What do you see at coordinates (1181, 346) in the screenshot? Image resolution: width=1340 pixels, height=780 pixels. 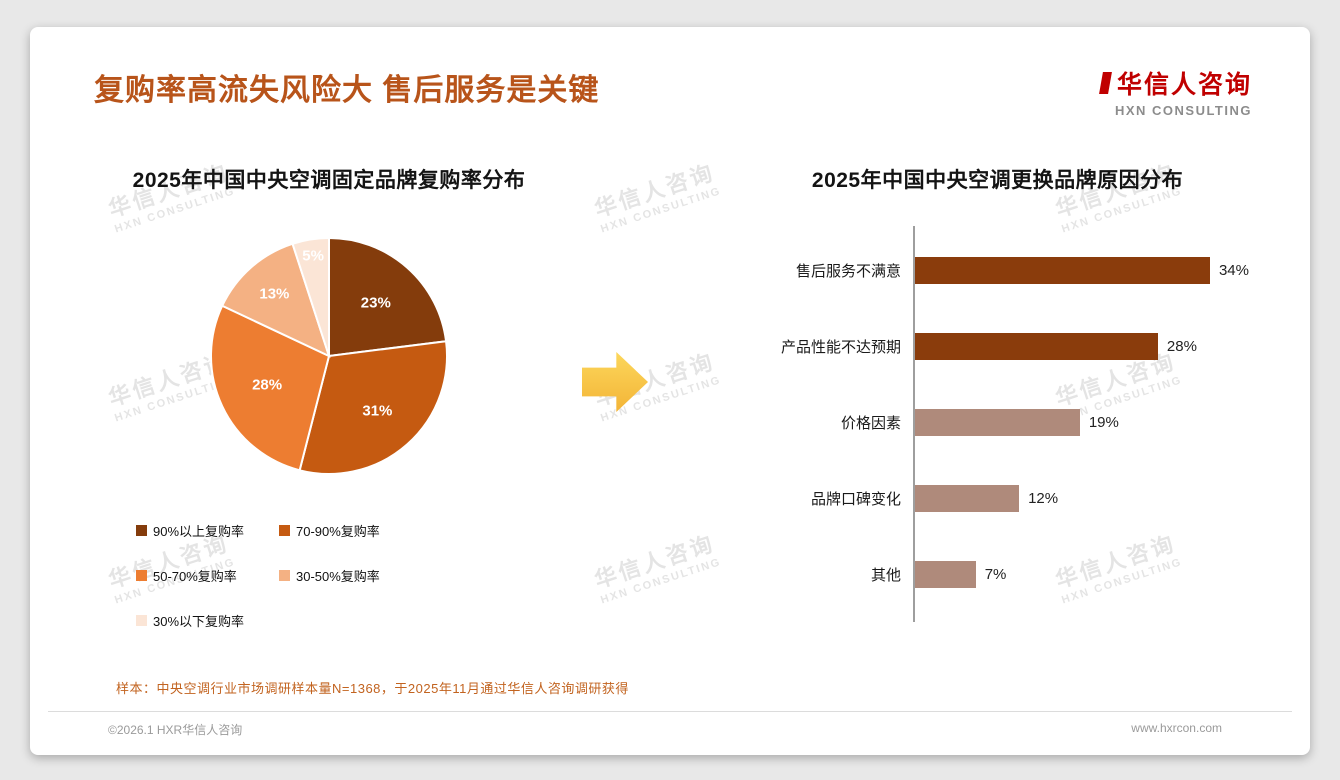 I see `bar-value-label: 28%` at bounding box center [1181, 346].